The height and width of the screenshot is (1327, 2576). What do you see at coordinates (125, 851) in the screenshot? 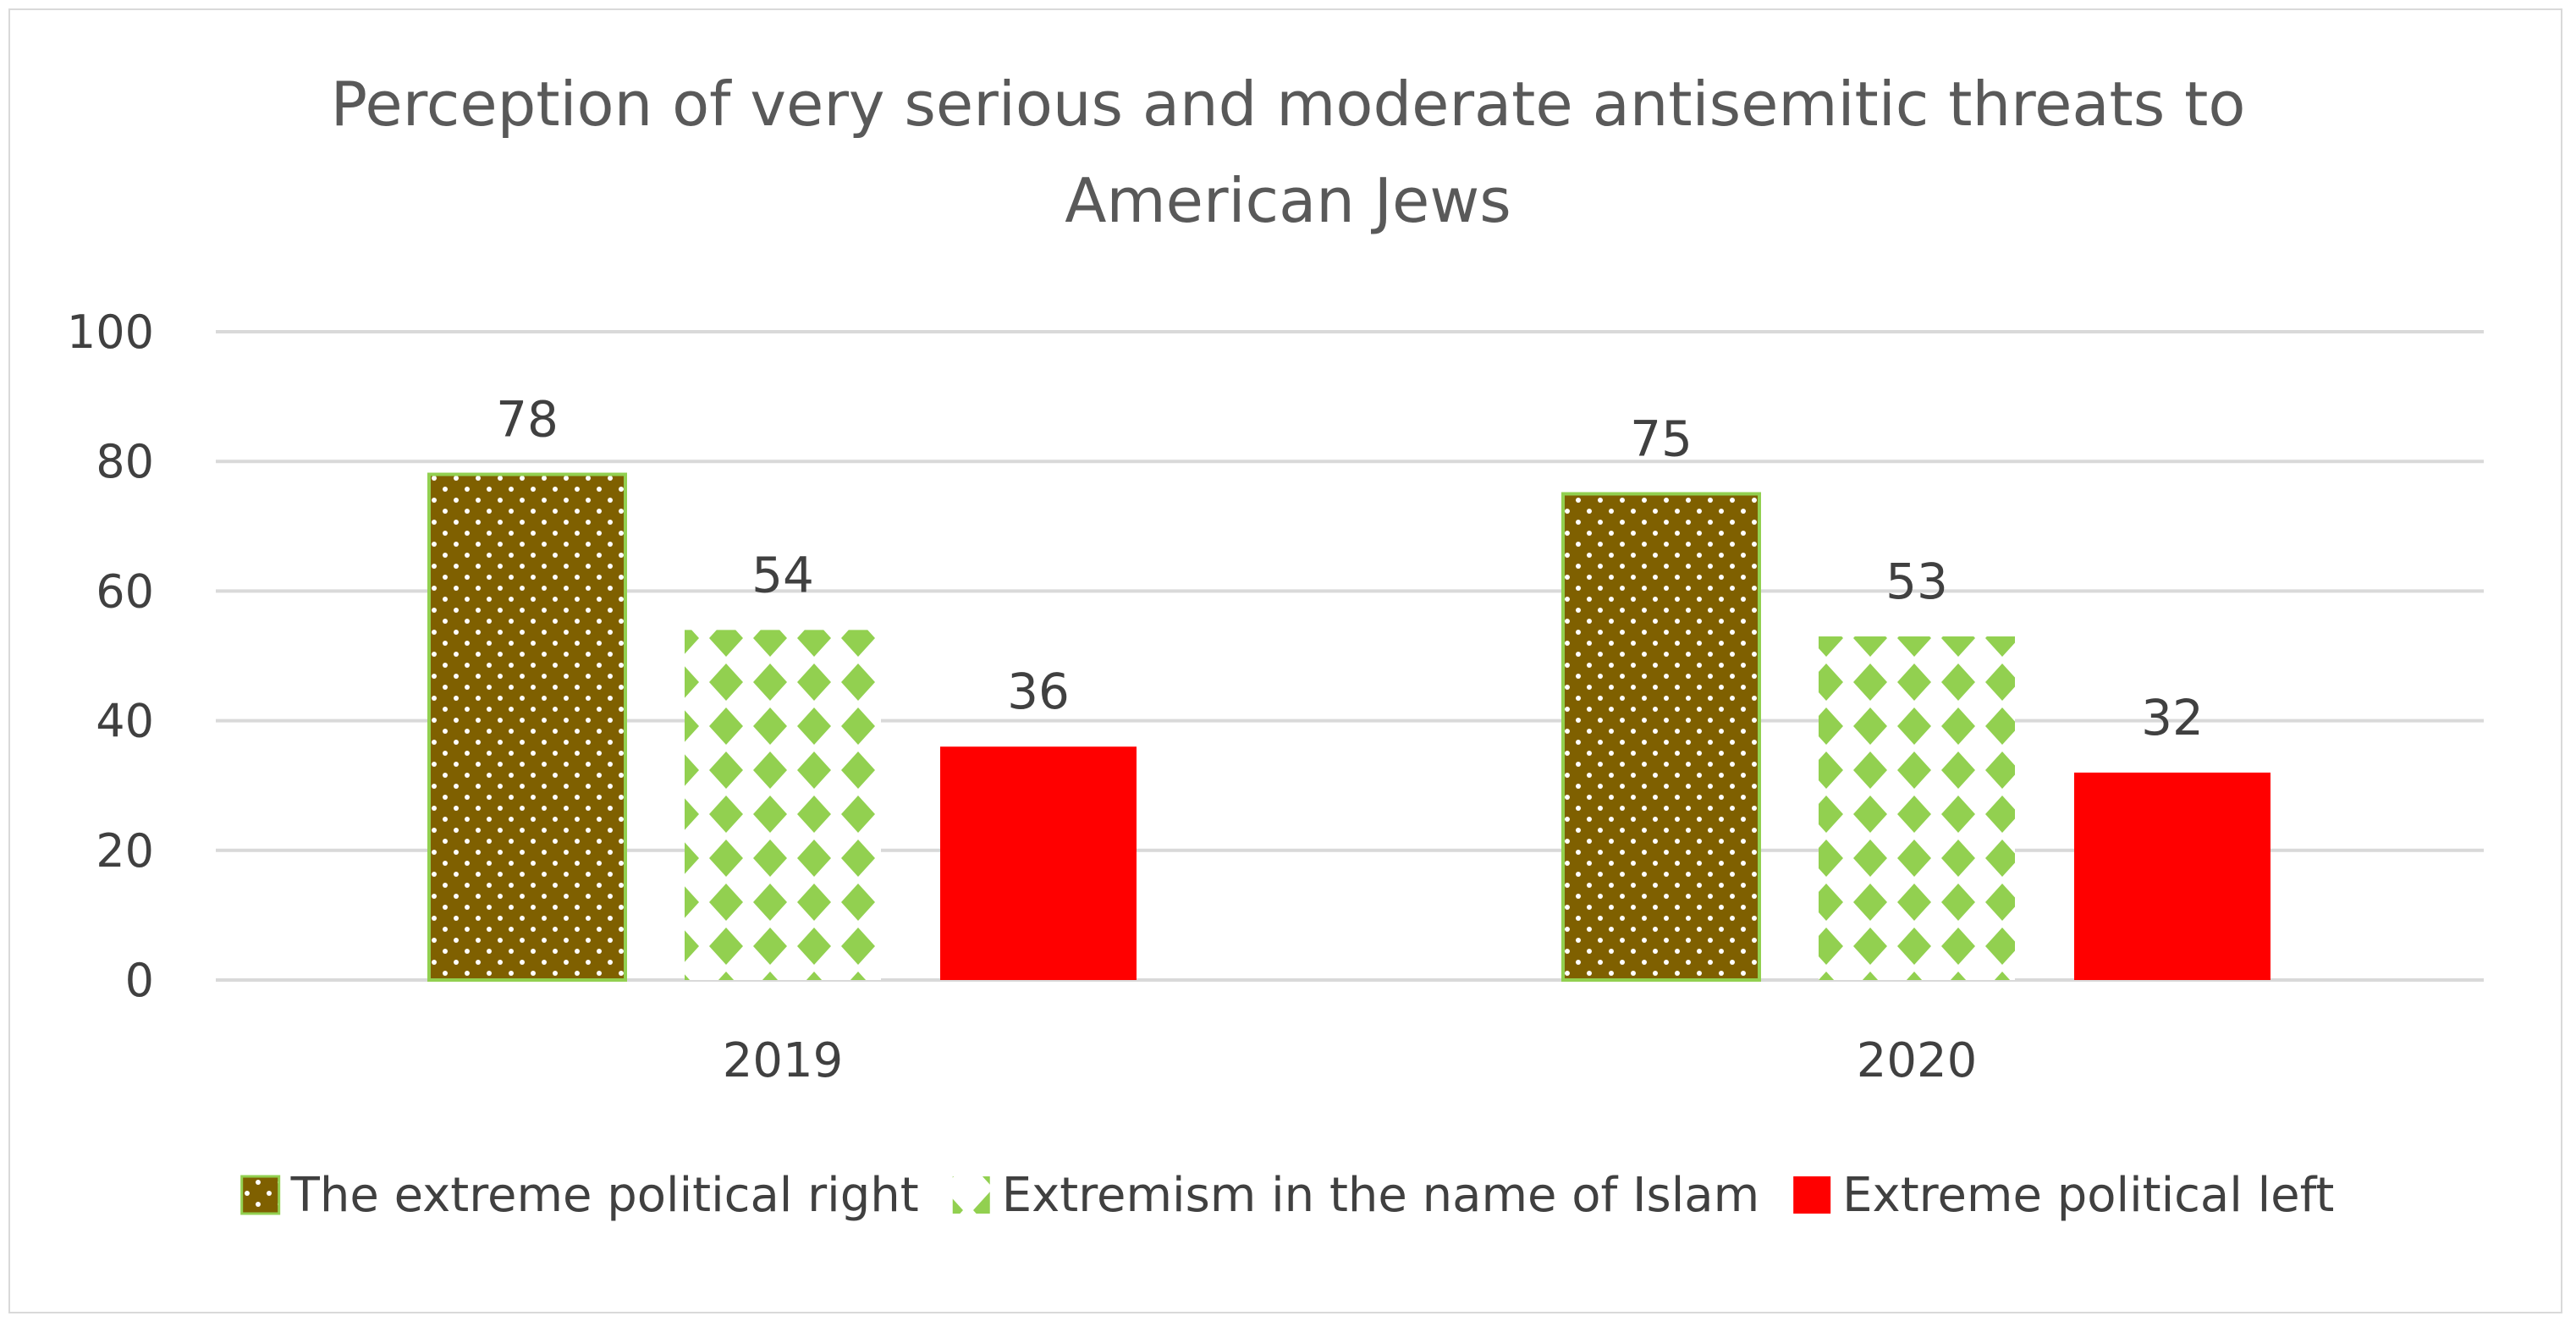
I see `y-tick-label: 20` at bounding box center [125, 851].